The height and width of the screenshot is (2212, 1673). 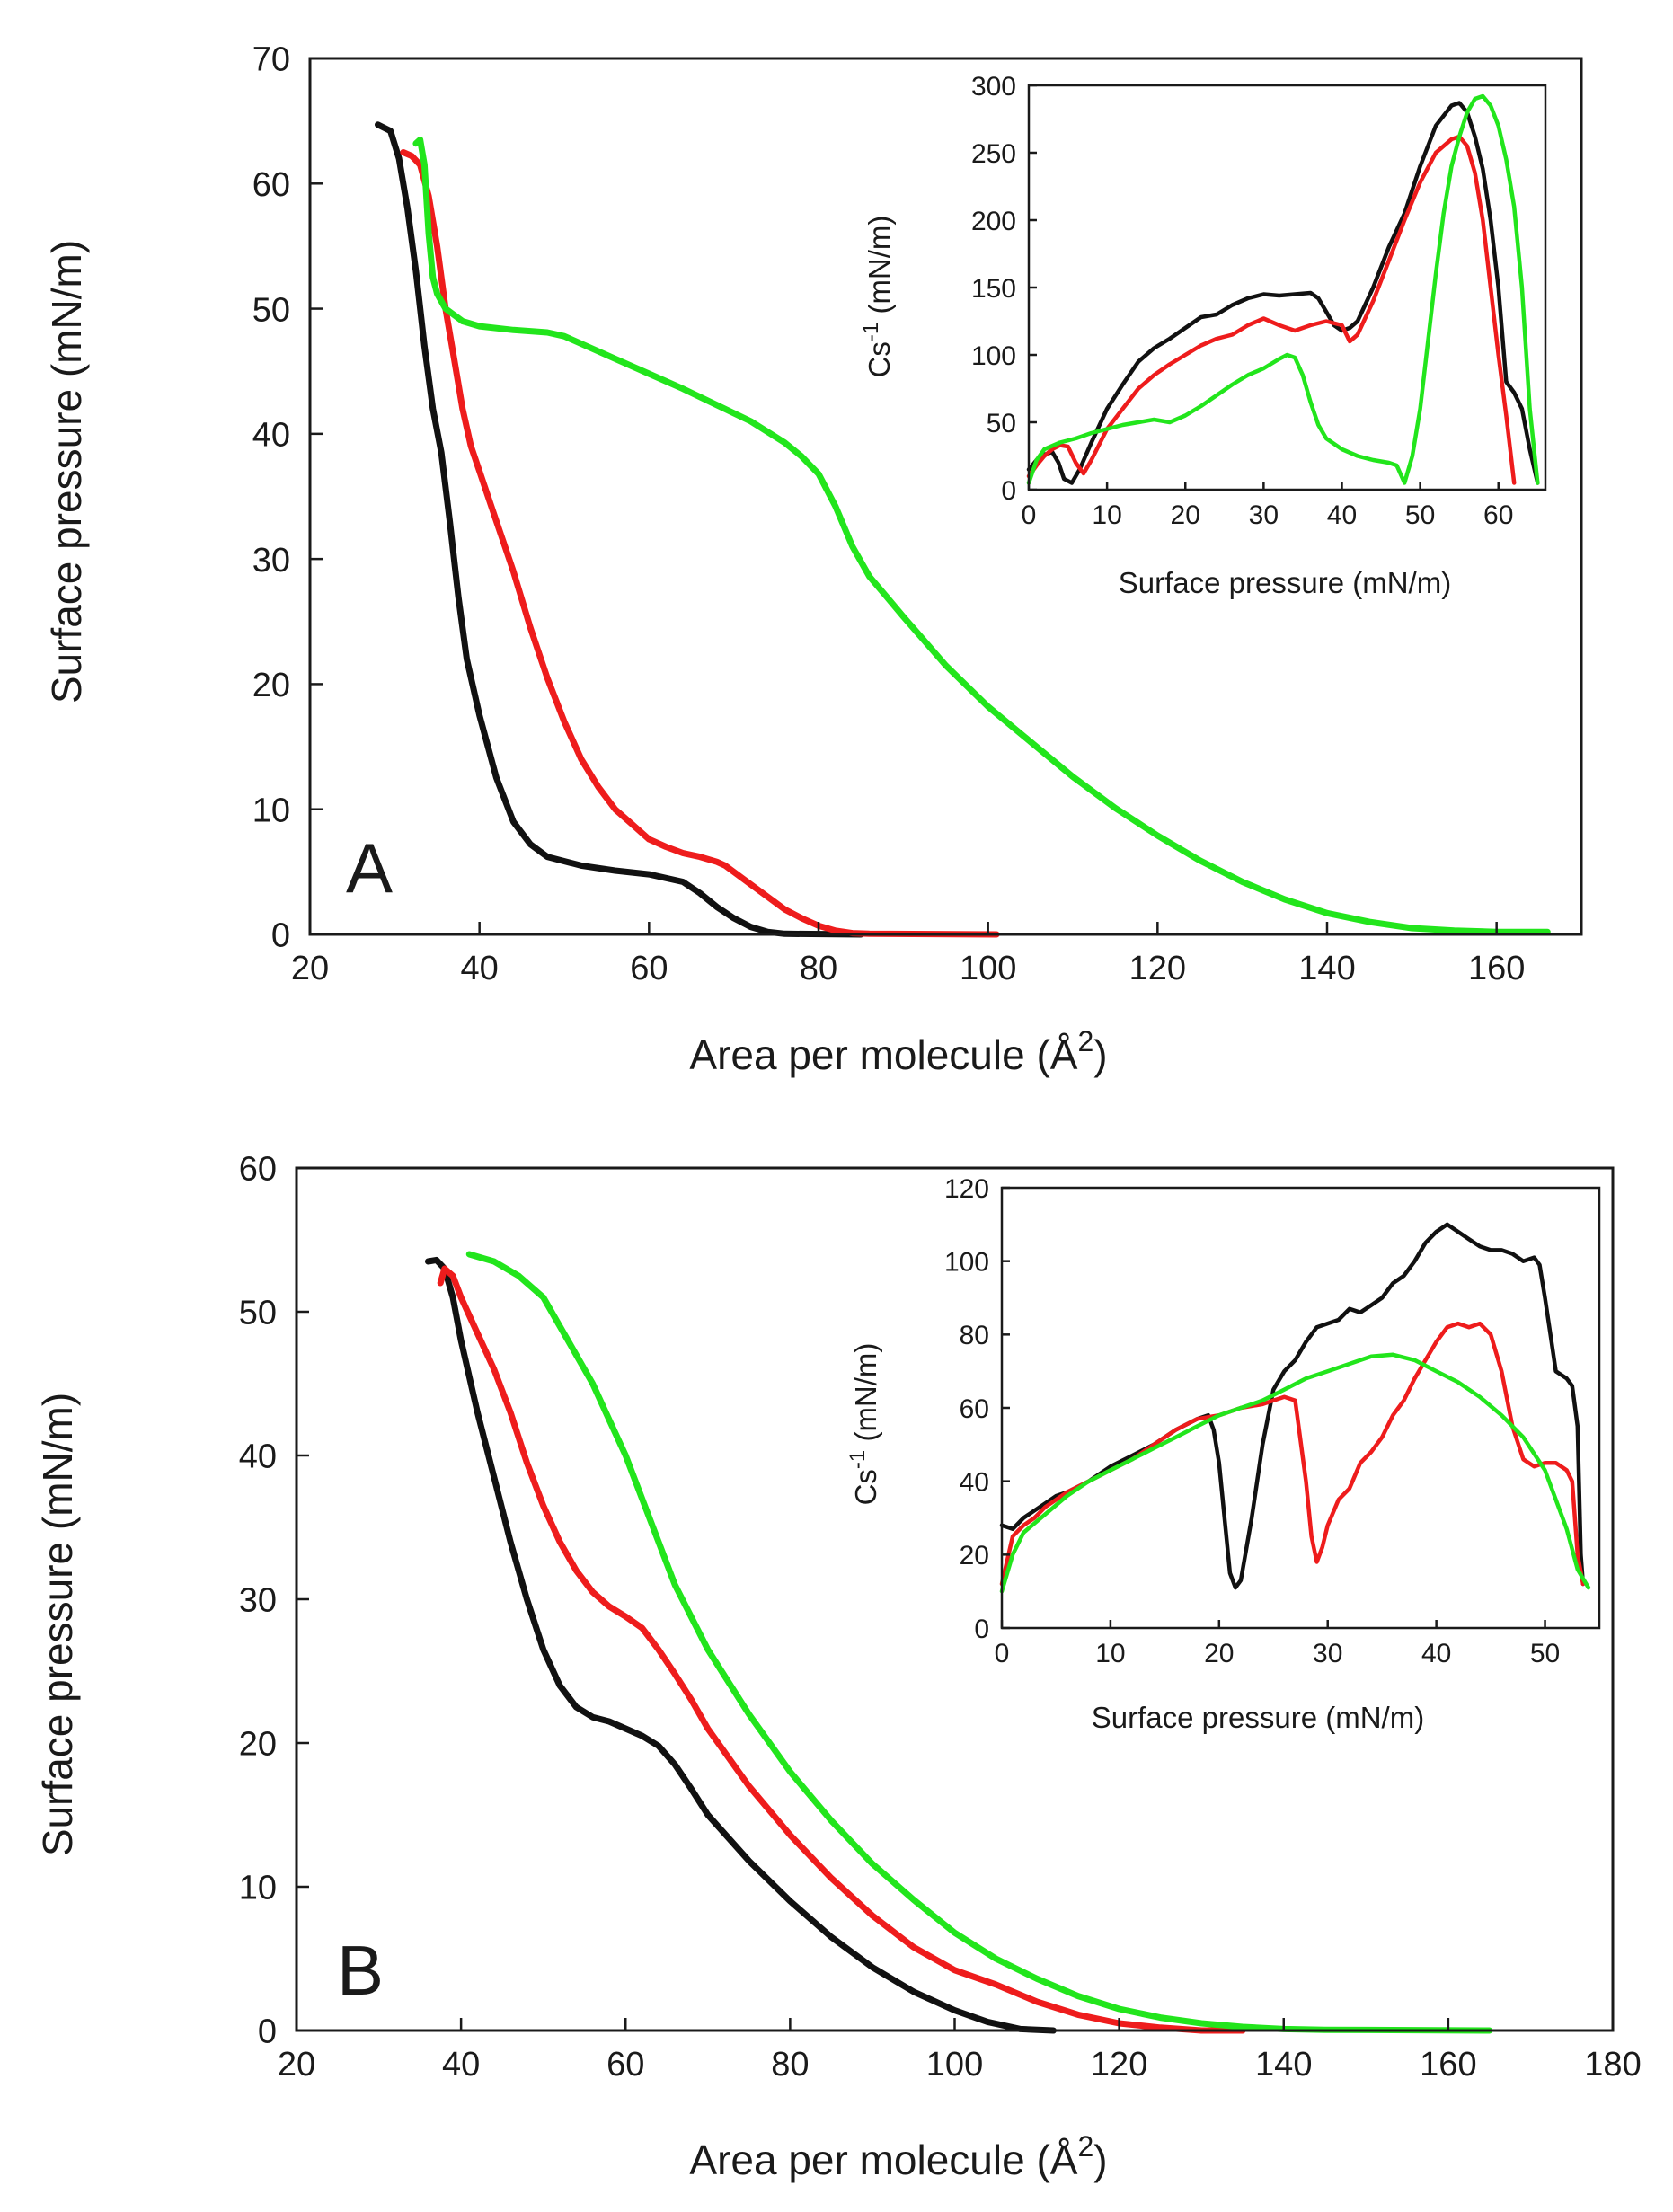 I want to click on panel-a-inset-series-layer, so click(x=1283, y=289).